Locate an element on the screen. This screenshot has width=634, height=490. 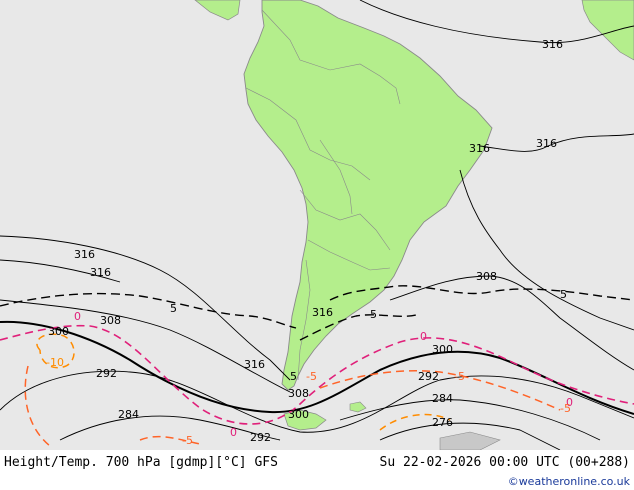
contour-316-mid is located at coordinates (546, 250).